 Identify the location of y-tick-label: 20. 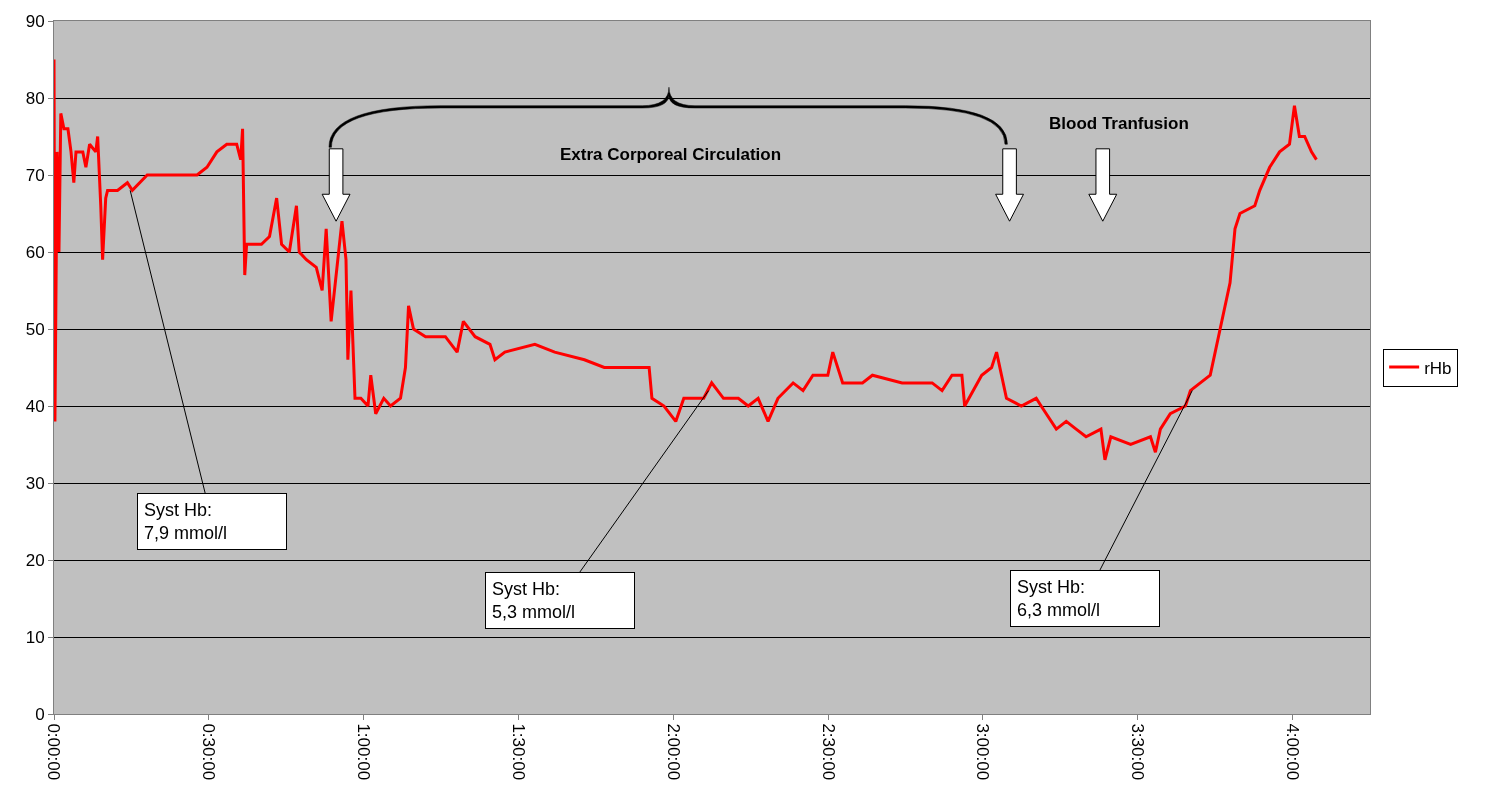
(35, 560).